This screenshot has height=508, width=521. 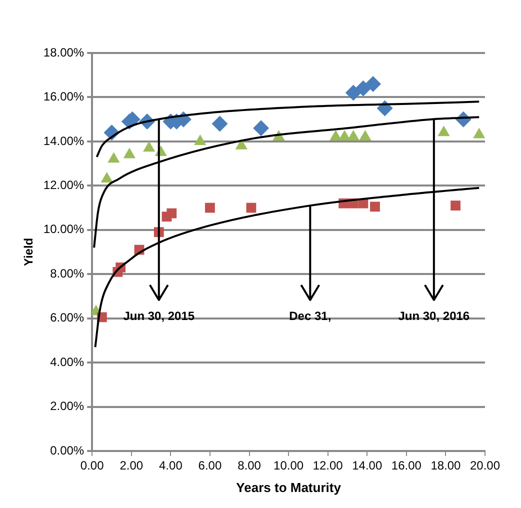 I want to click on x-tick-label: 14.00, so click(x=367, y=465).